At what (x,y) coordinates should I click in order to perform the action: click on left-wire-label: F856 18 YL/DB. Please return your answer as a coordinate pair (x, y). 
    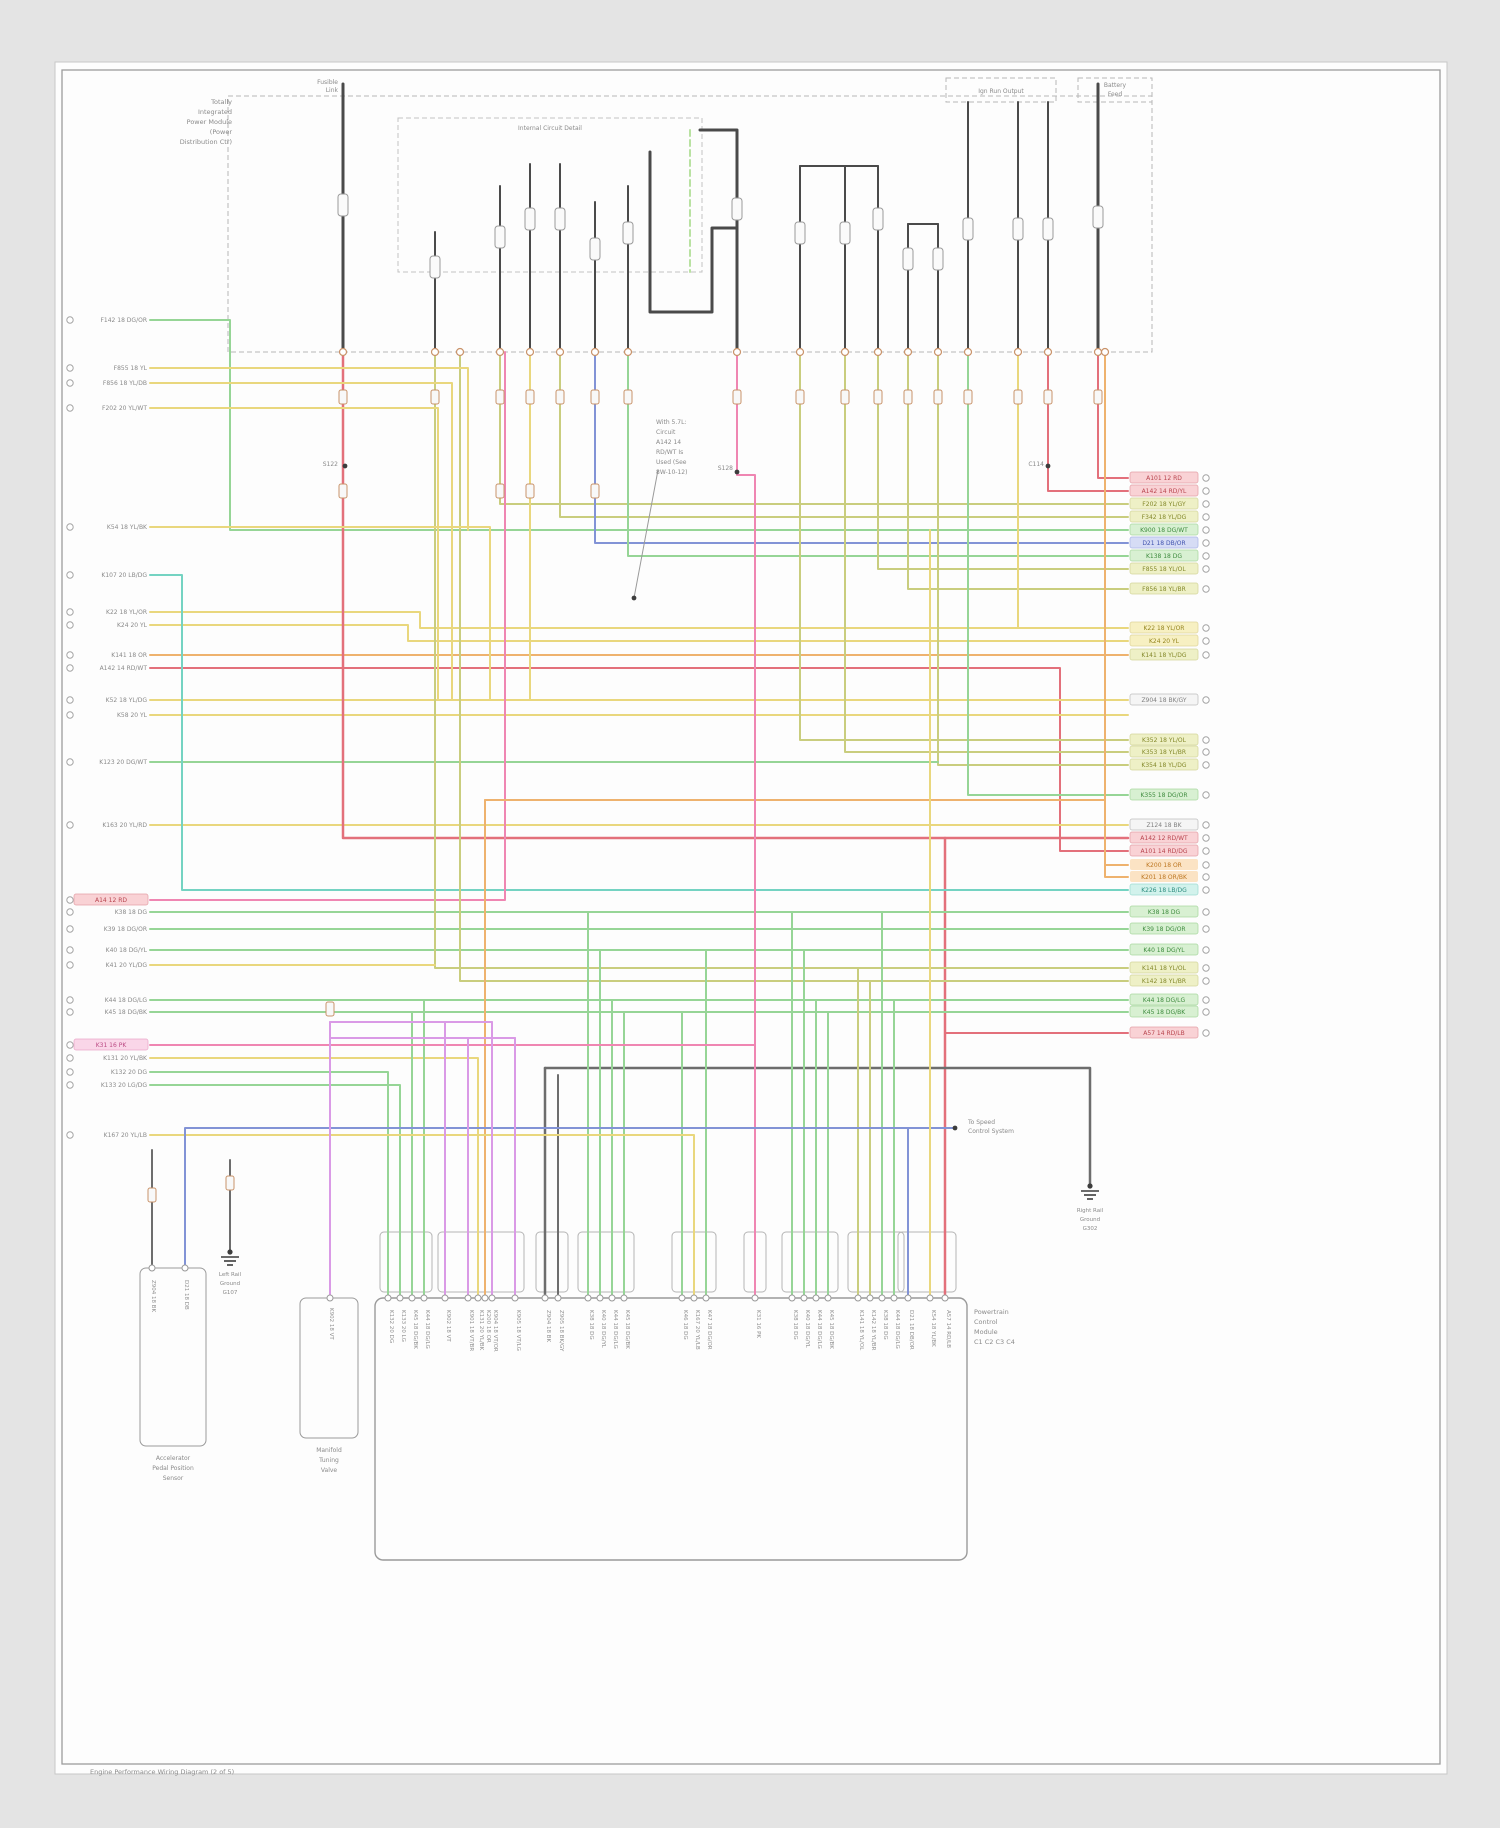
    Looking at the image, I should click on (125, 383).